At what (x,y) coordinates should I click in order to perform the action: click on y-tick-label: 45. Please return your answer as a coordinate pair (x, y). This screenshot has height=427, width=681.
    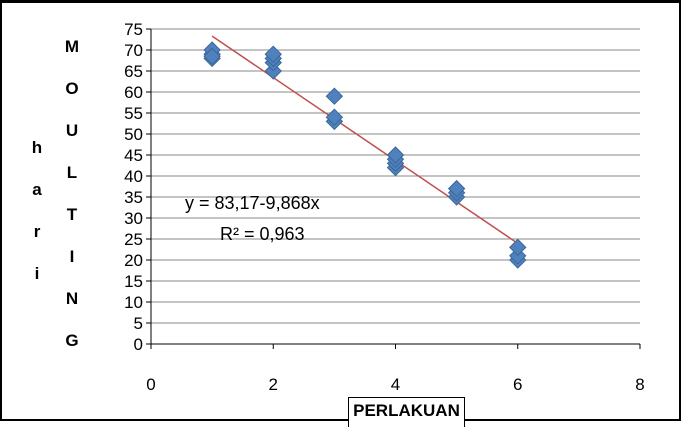
    Looking at the image, I should click on (133, 155).